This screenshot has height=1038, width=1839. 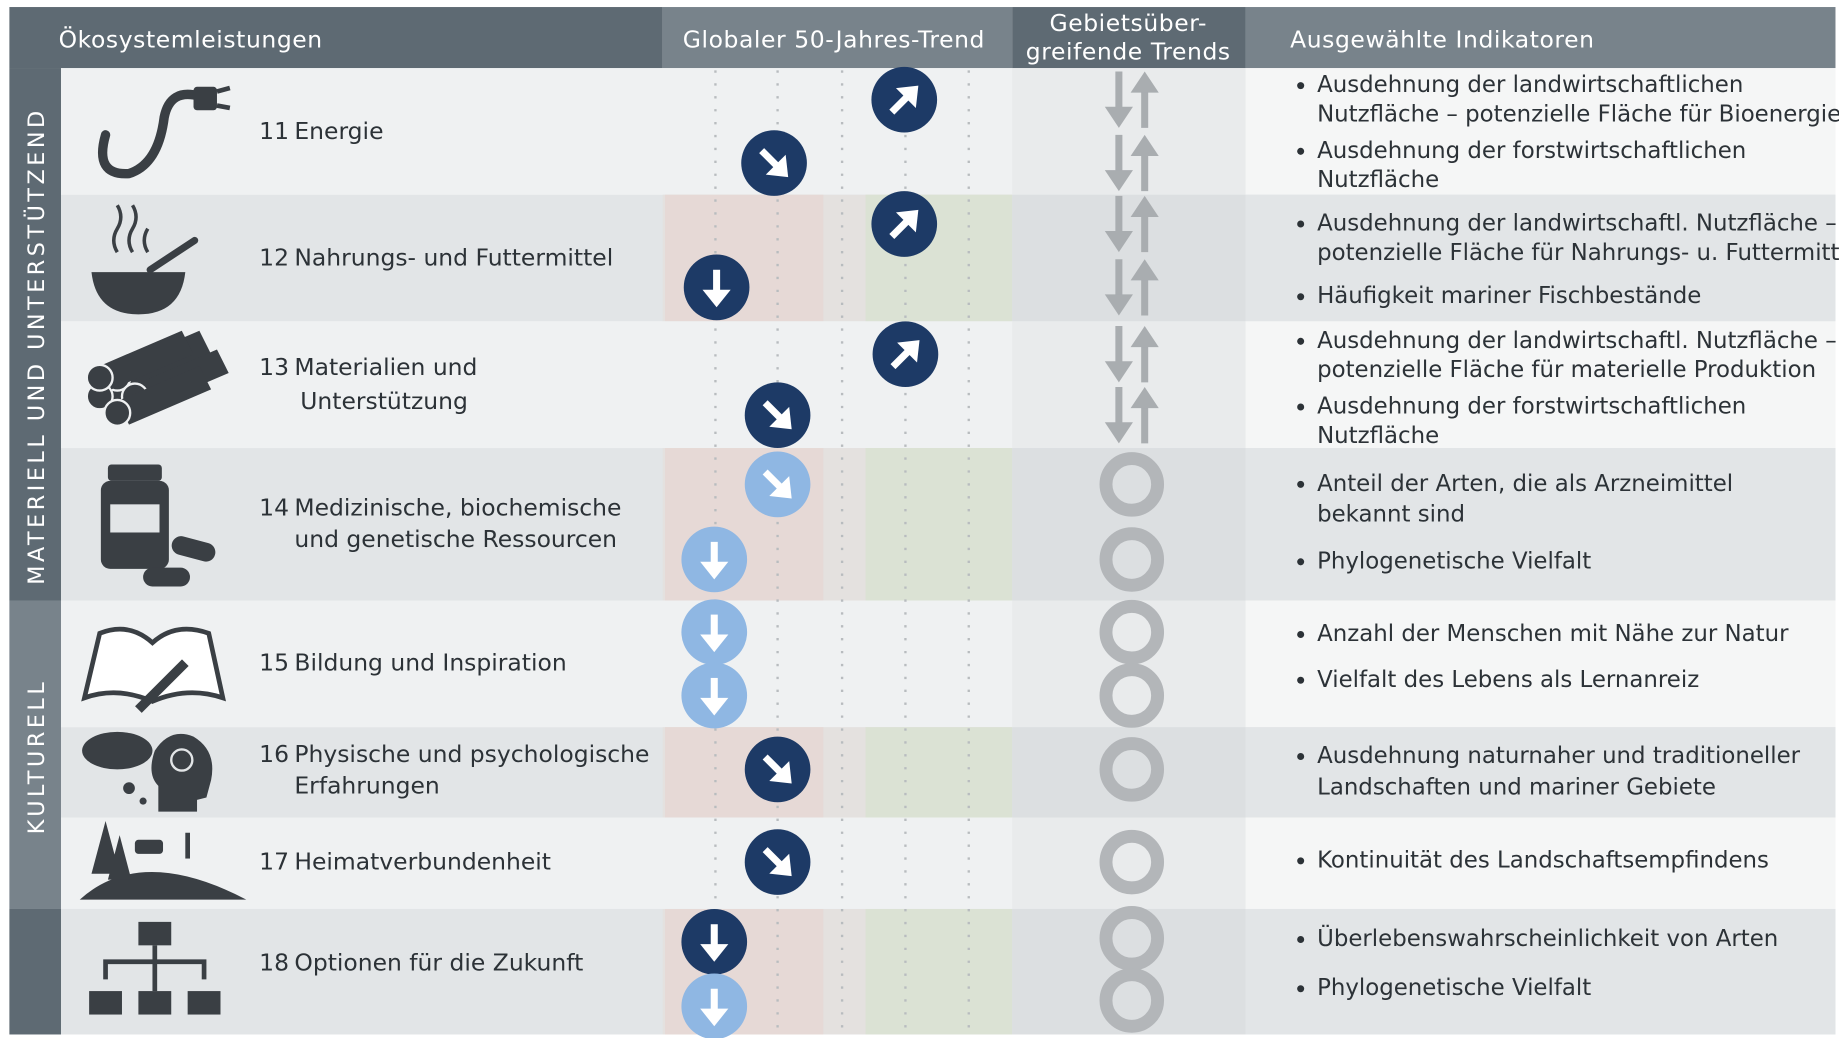 What do you see at coordinates (1508, 680) in the screenshot?
I see `indicator-text: Vielfalt des Lebens als Lernanreiz` at bounding box center [1508, 680].